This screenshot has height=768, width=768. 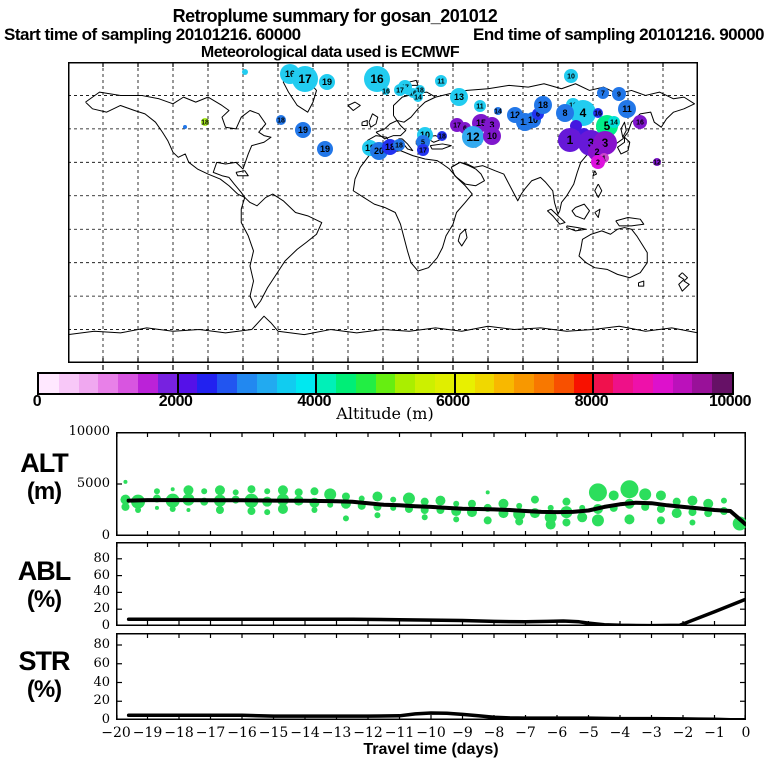 What do you see at coordinates (385, 383) in the screenshot?
I see `altitude-colorbar` at bounding box center [385, 383].